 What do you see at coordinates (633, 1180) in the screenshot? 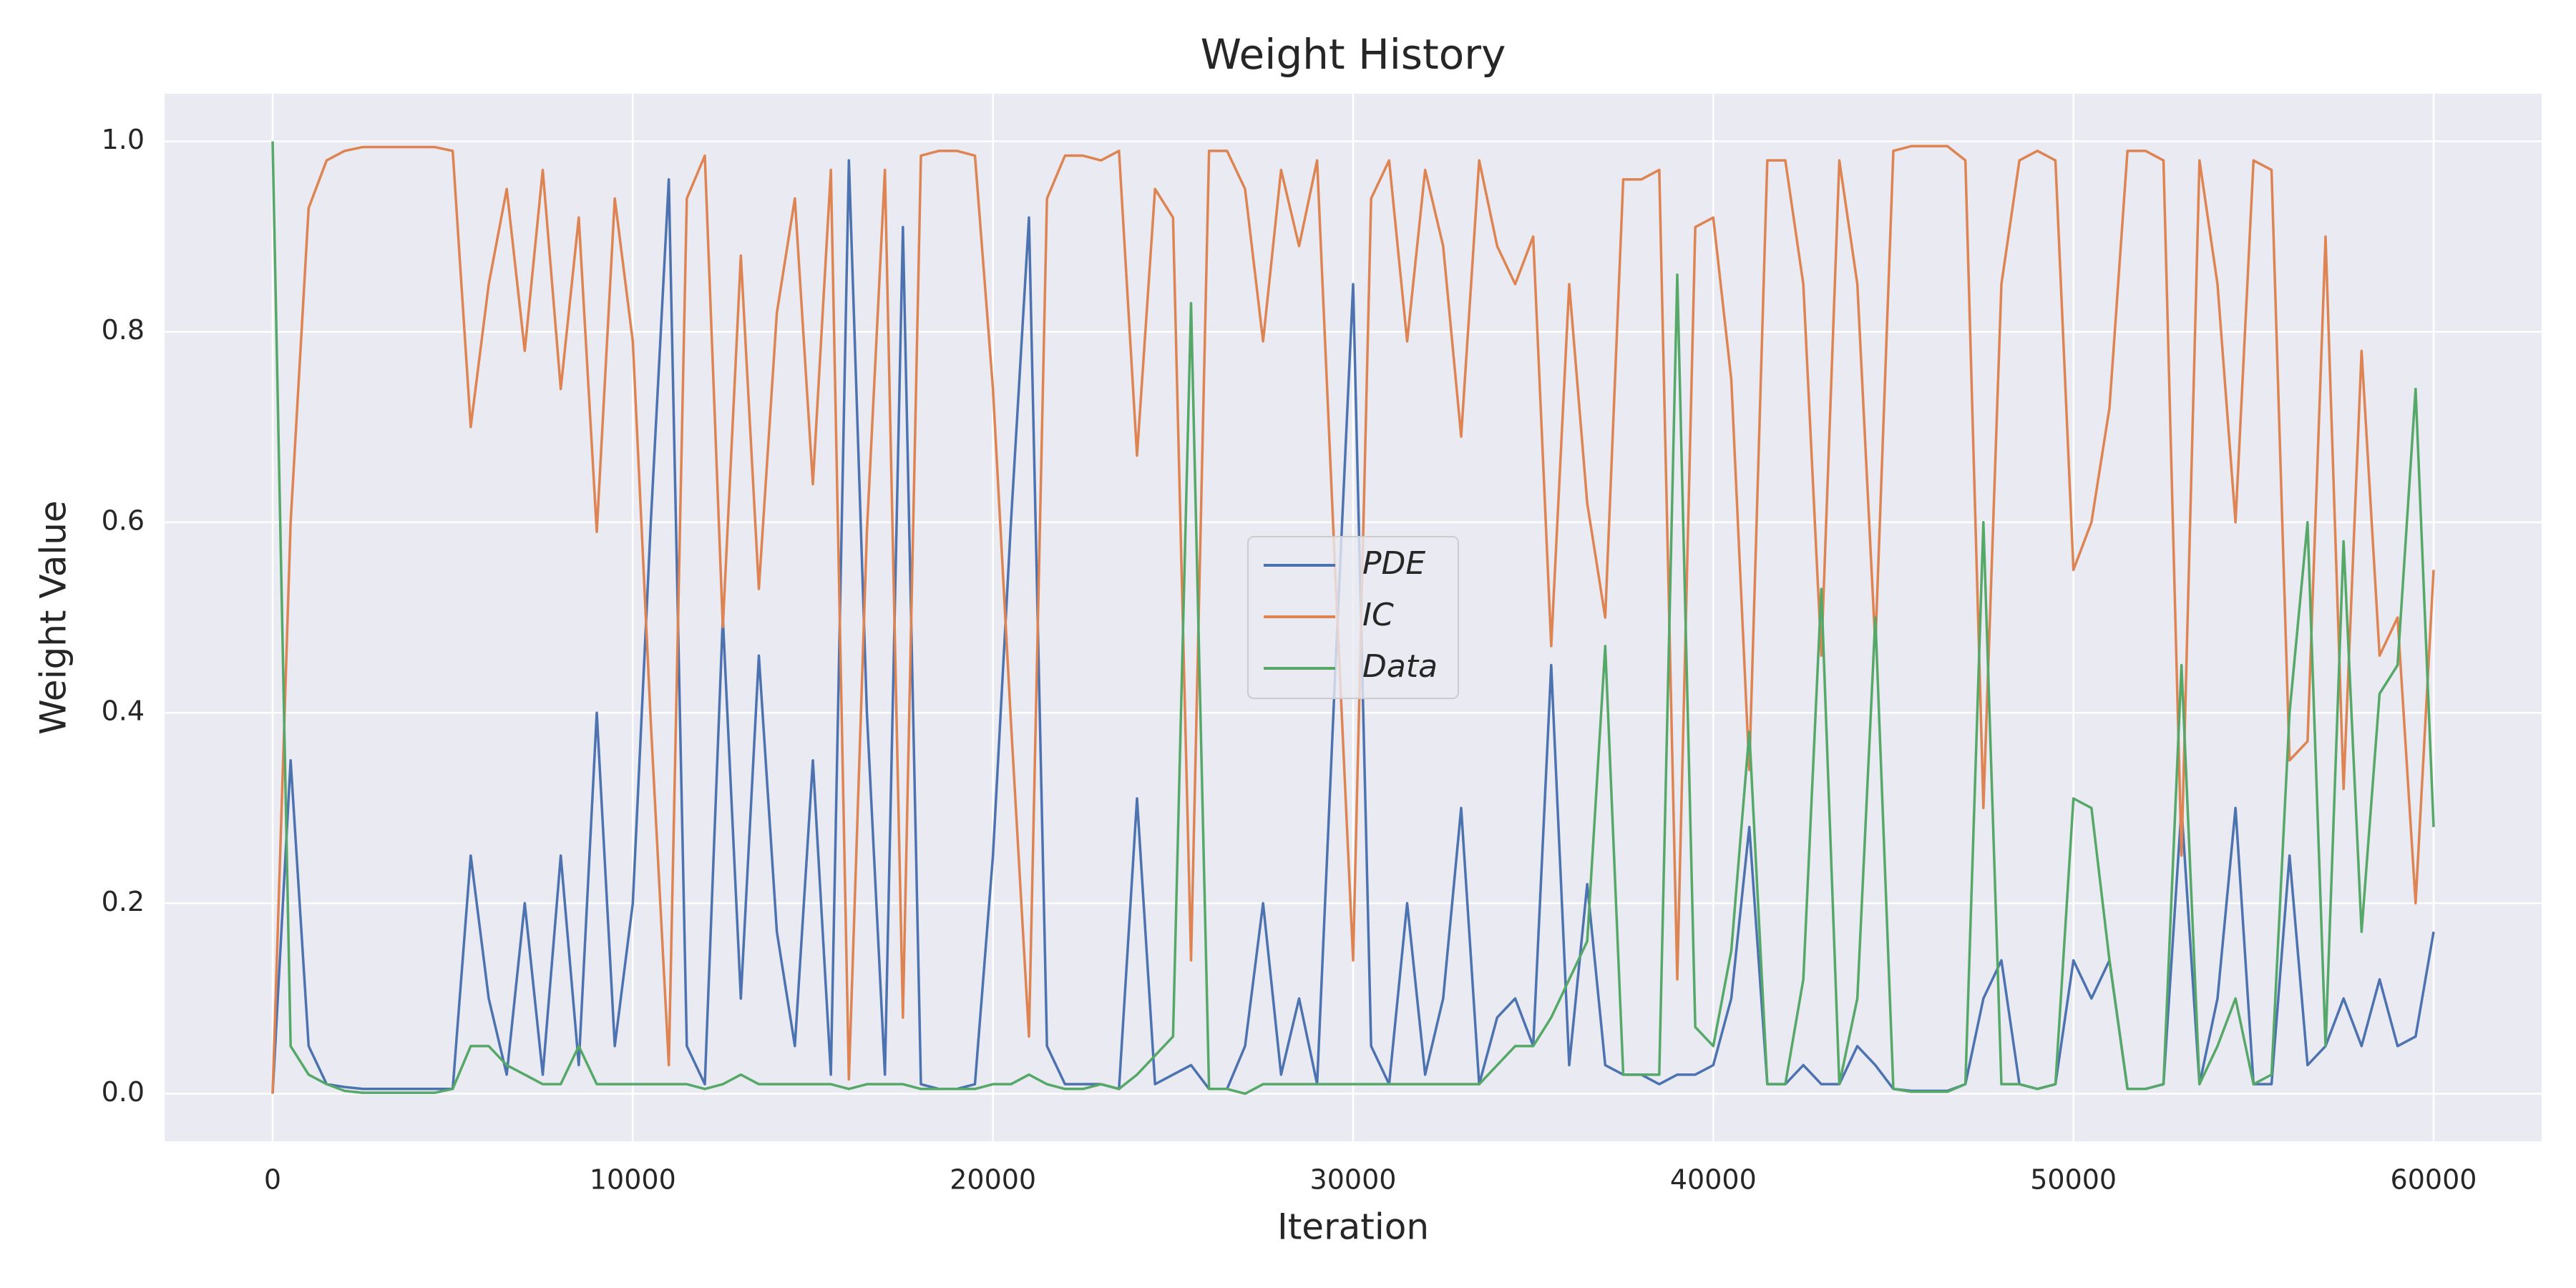
I see `x-tick-label: 10000` at bounding box center [633, 1180].